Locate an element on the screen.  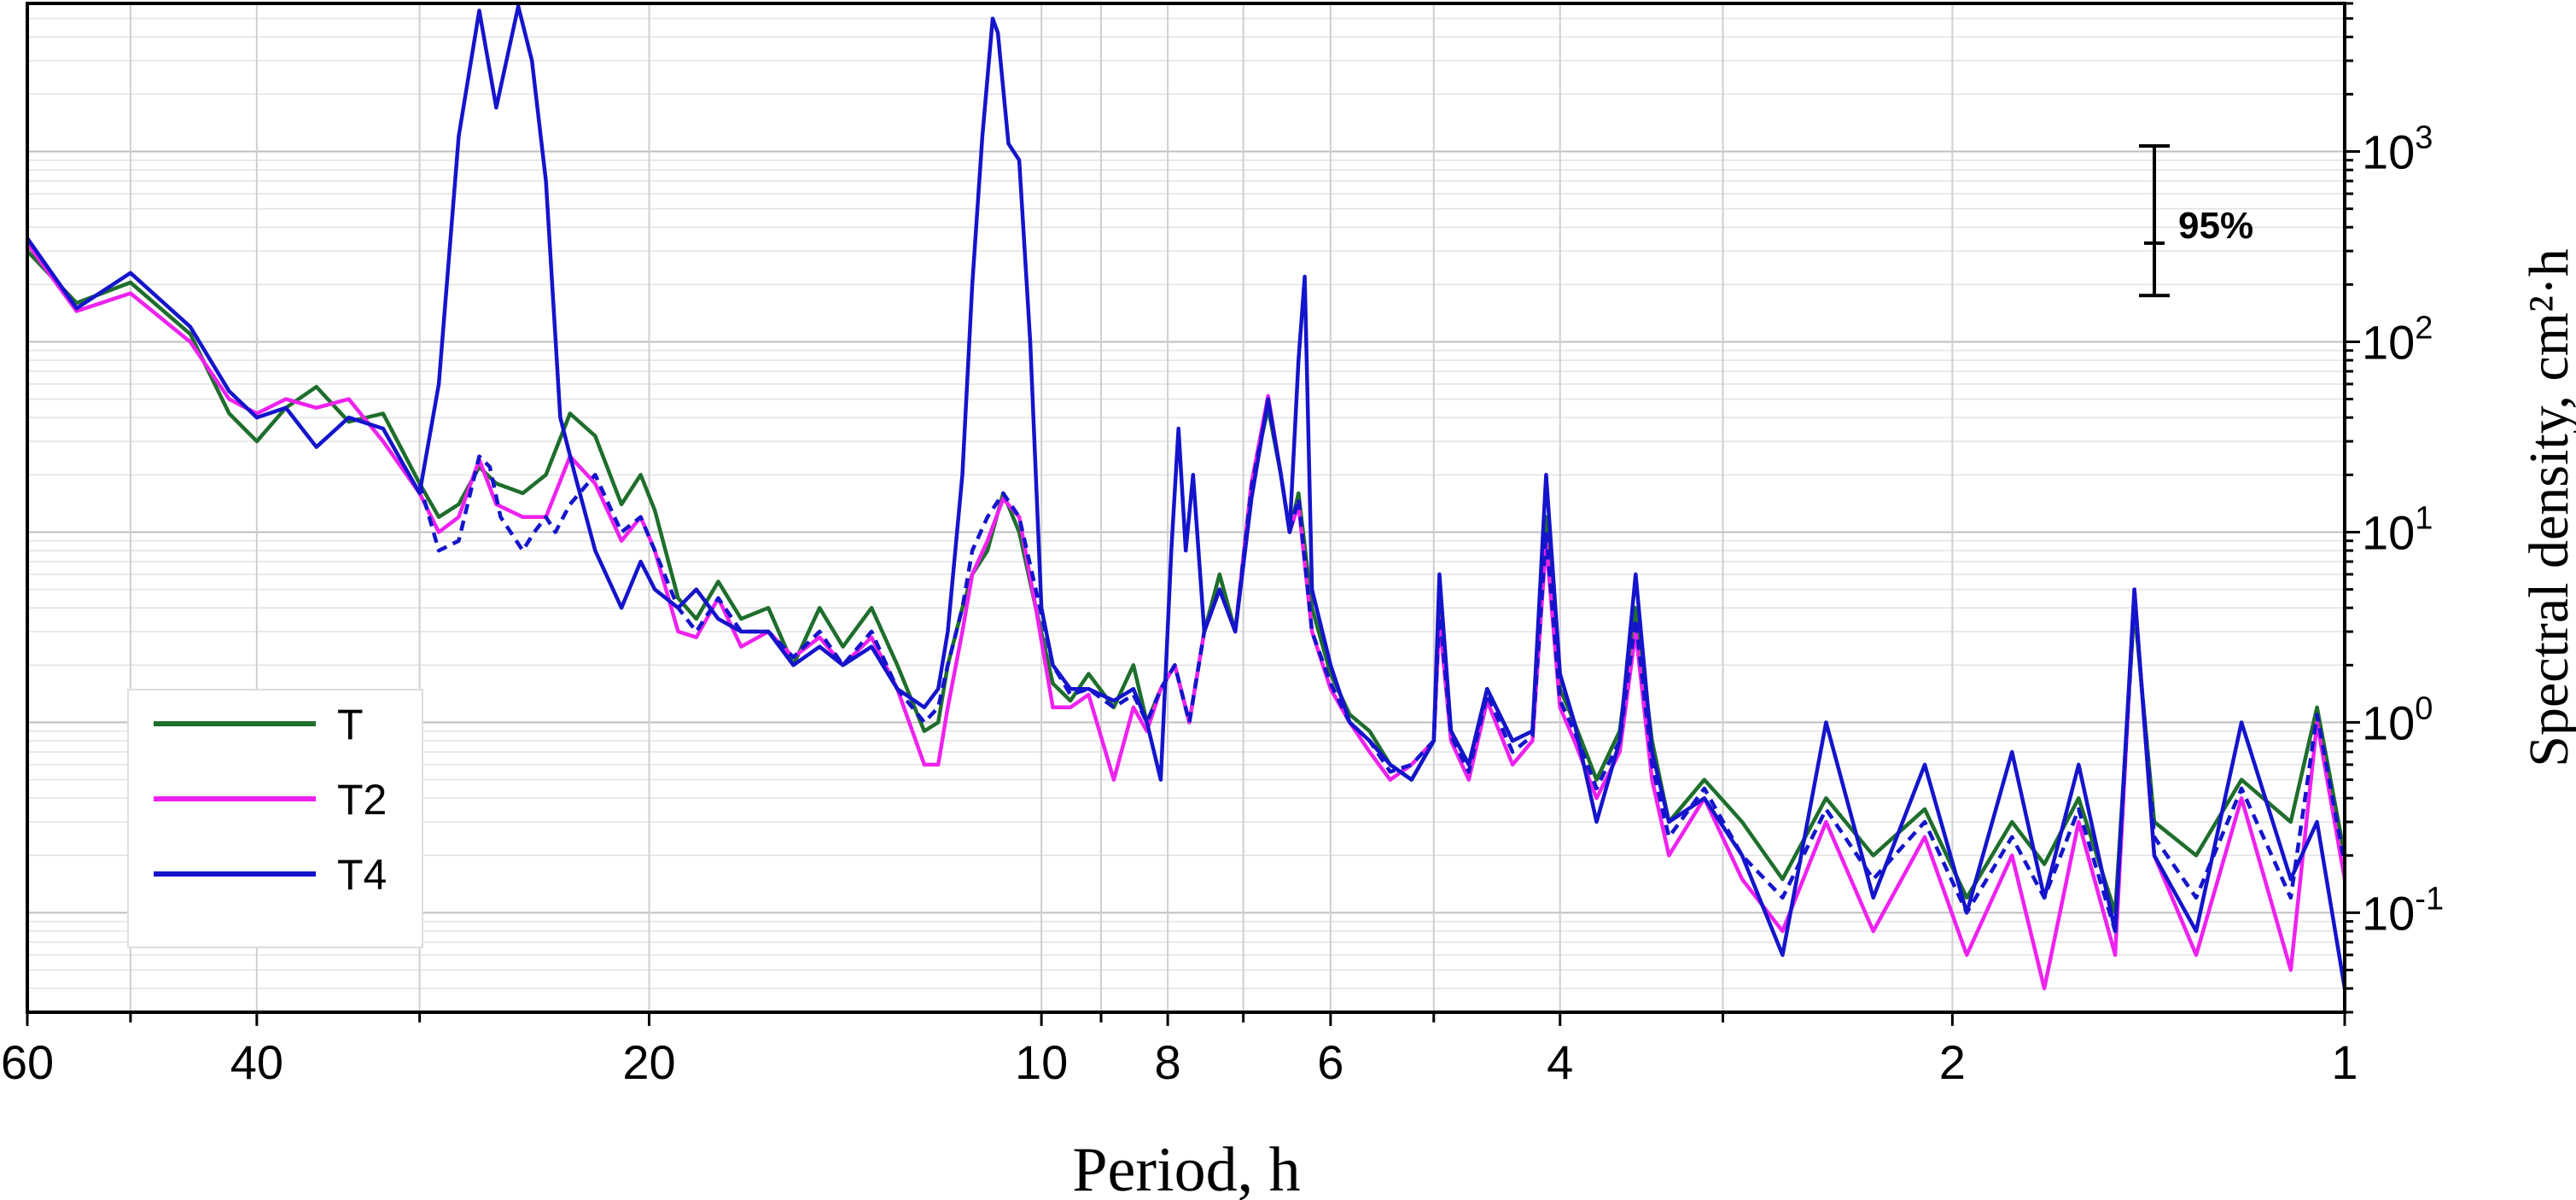
legend-box is located at coordinates (275, 818).